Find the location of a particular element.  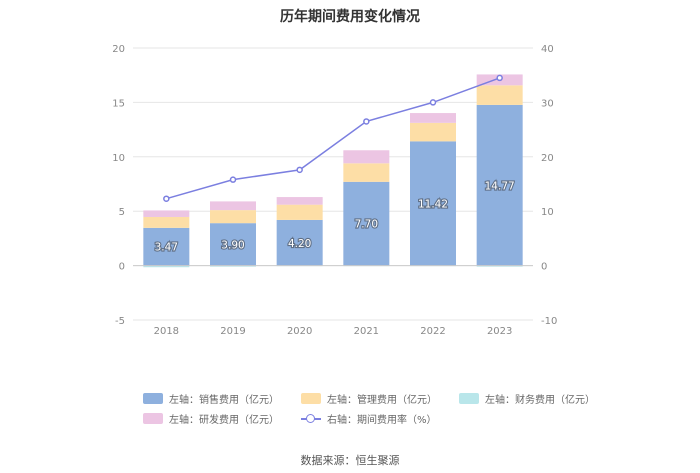

legend-swatch-rate is located at coordinates (311, 418).